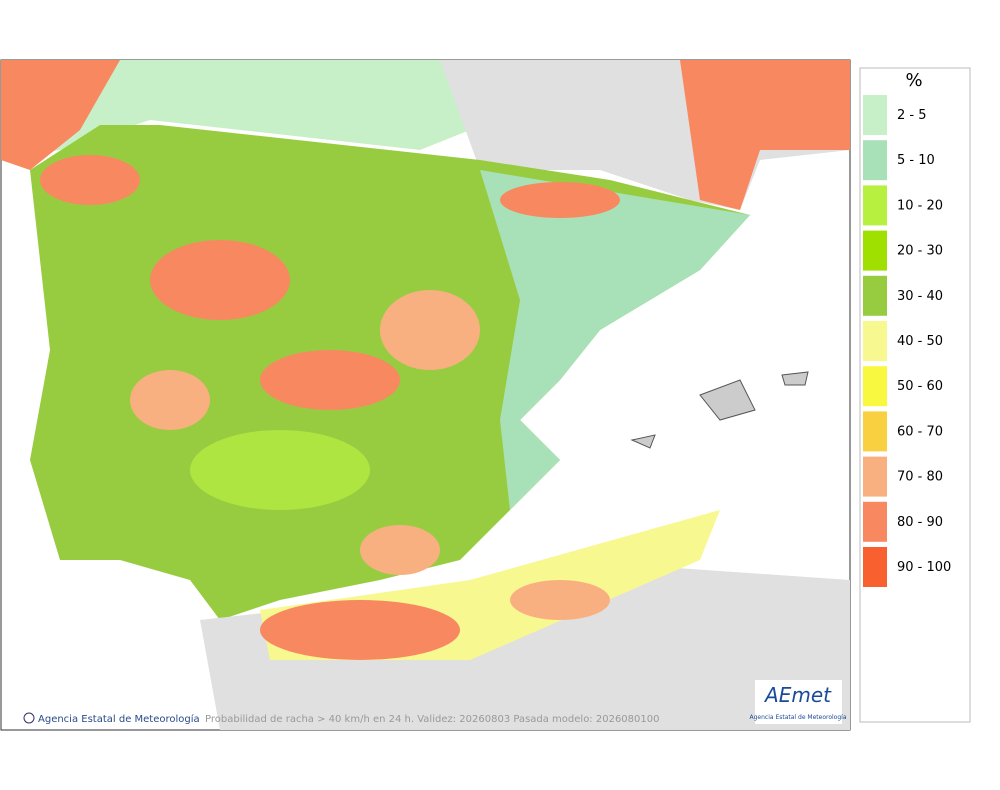 The image size is (1000, 790). Describe the element at coordinates (913, 80) in the screenshot. I see `legend-unit: %` at that location.